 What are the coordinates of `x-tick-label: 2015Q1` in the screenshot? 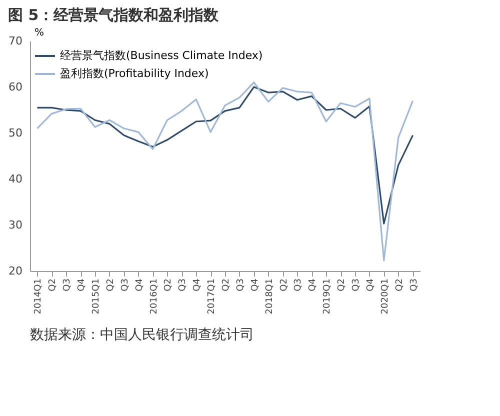 It's located at (97, 296).